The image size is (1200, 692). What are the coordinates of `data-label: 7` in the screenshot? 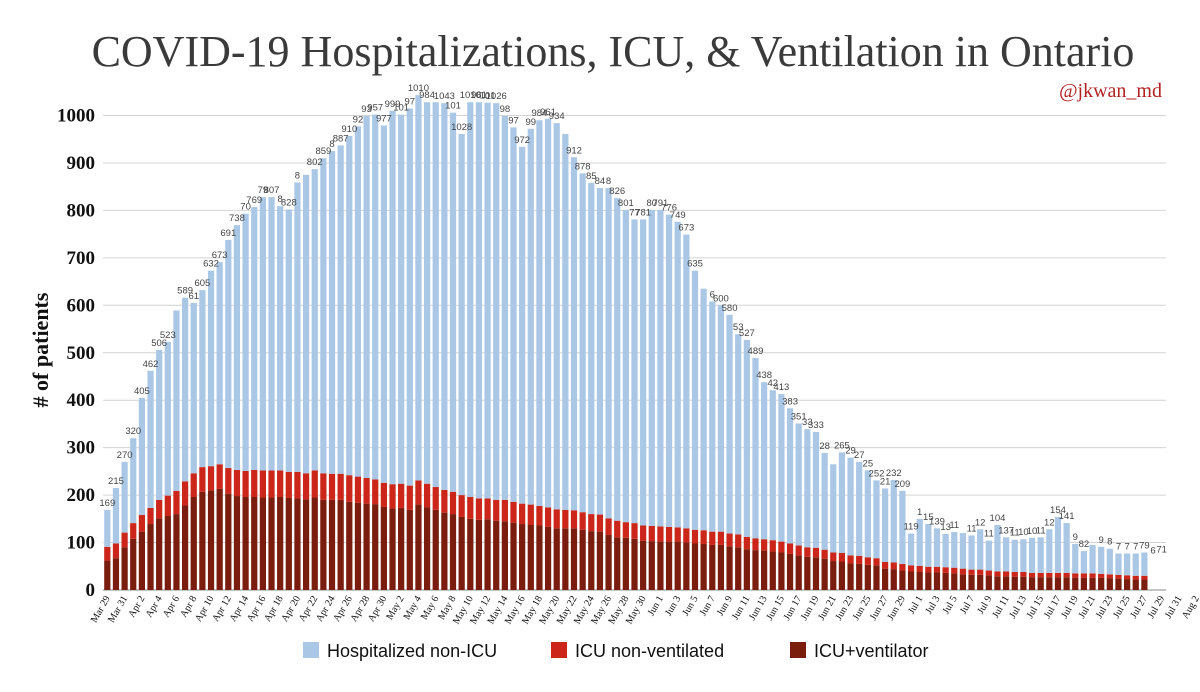 It's located at (1118, 546).